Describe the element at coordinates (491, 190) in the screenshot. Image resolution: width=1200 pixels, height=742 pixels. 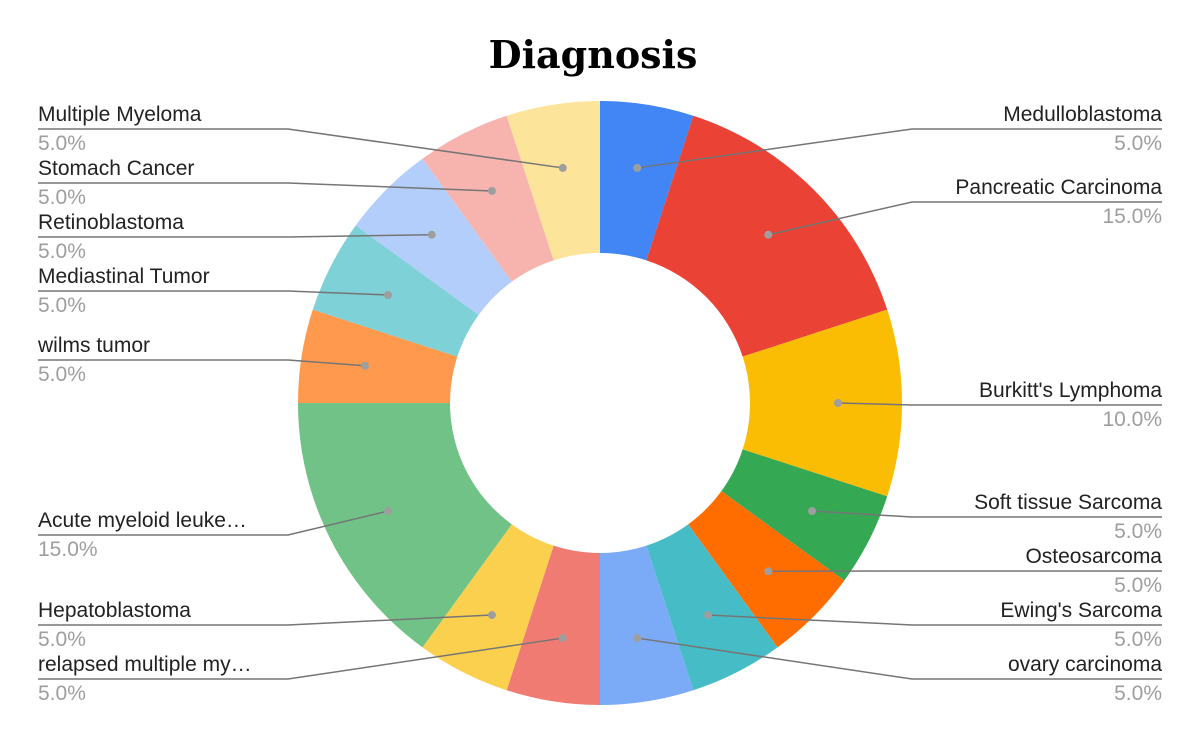
I see `leader-dot-stomach-cancer` at that location.